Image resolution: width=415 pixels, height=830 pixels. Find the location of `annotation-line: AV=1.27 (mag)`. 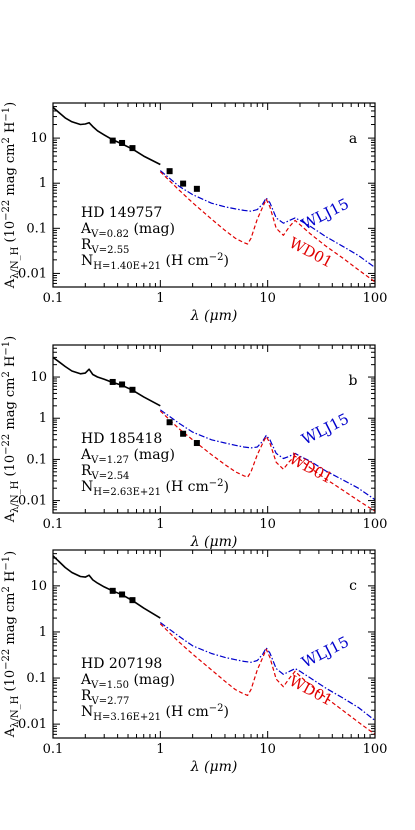

annotation-line: AV=1.27 (mag) is located at coordinates (127, 456).